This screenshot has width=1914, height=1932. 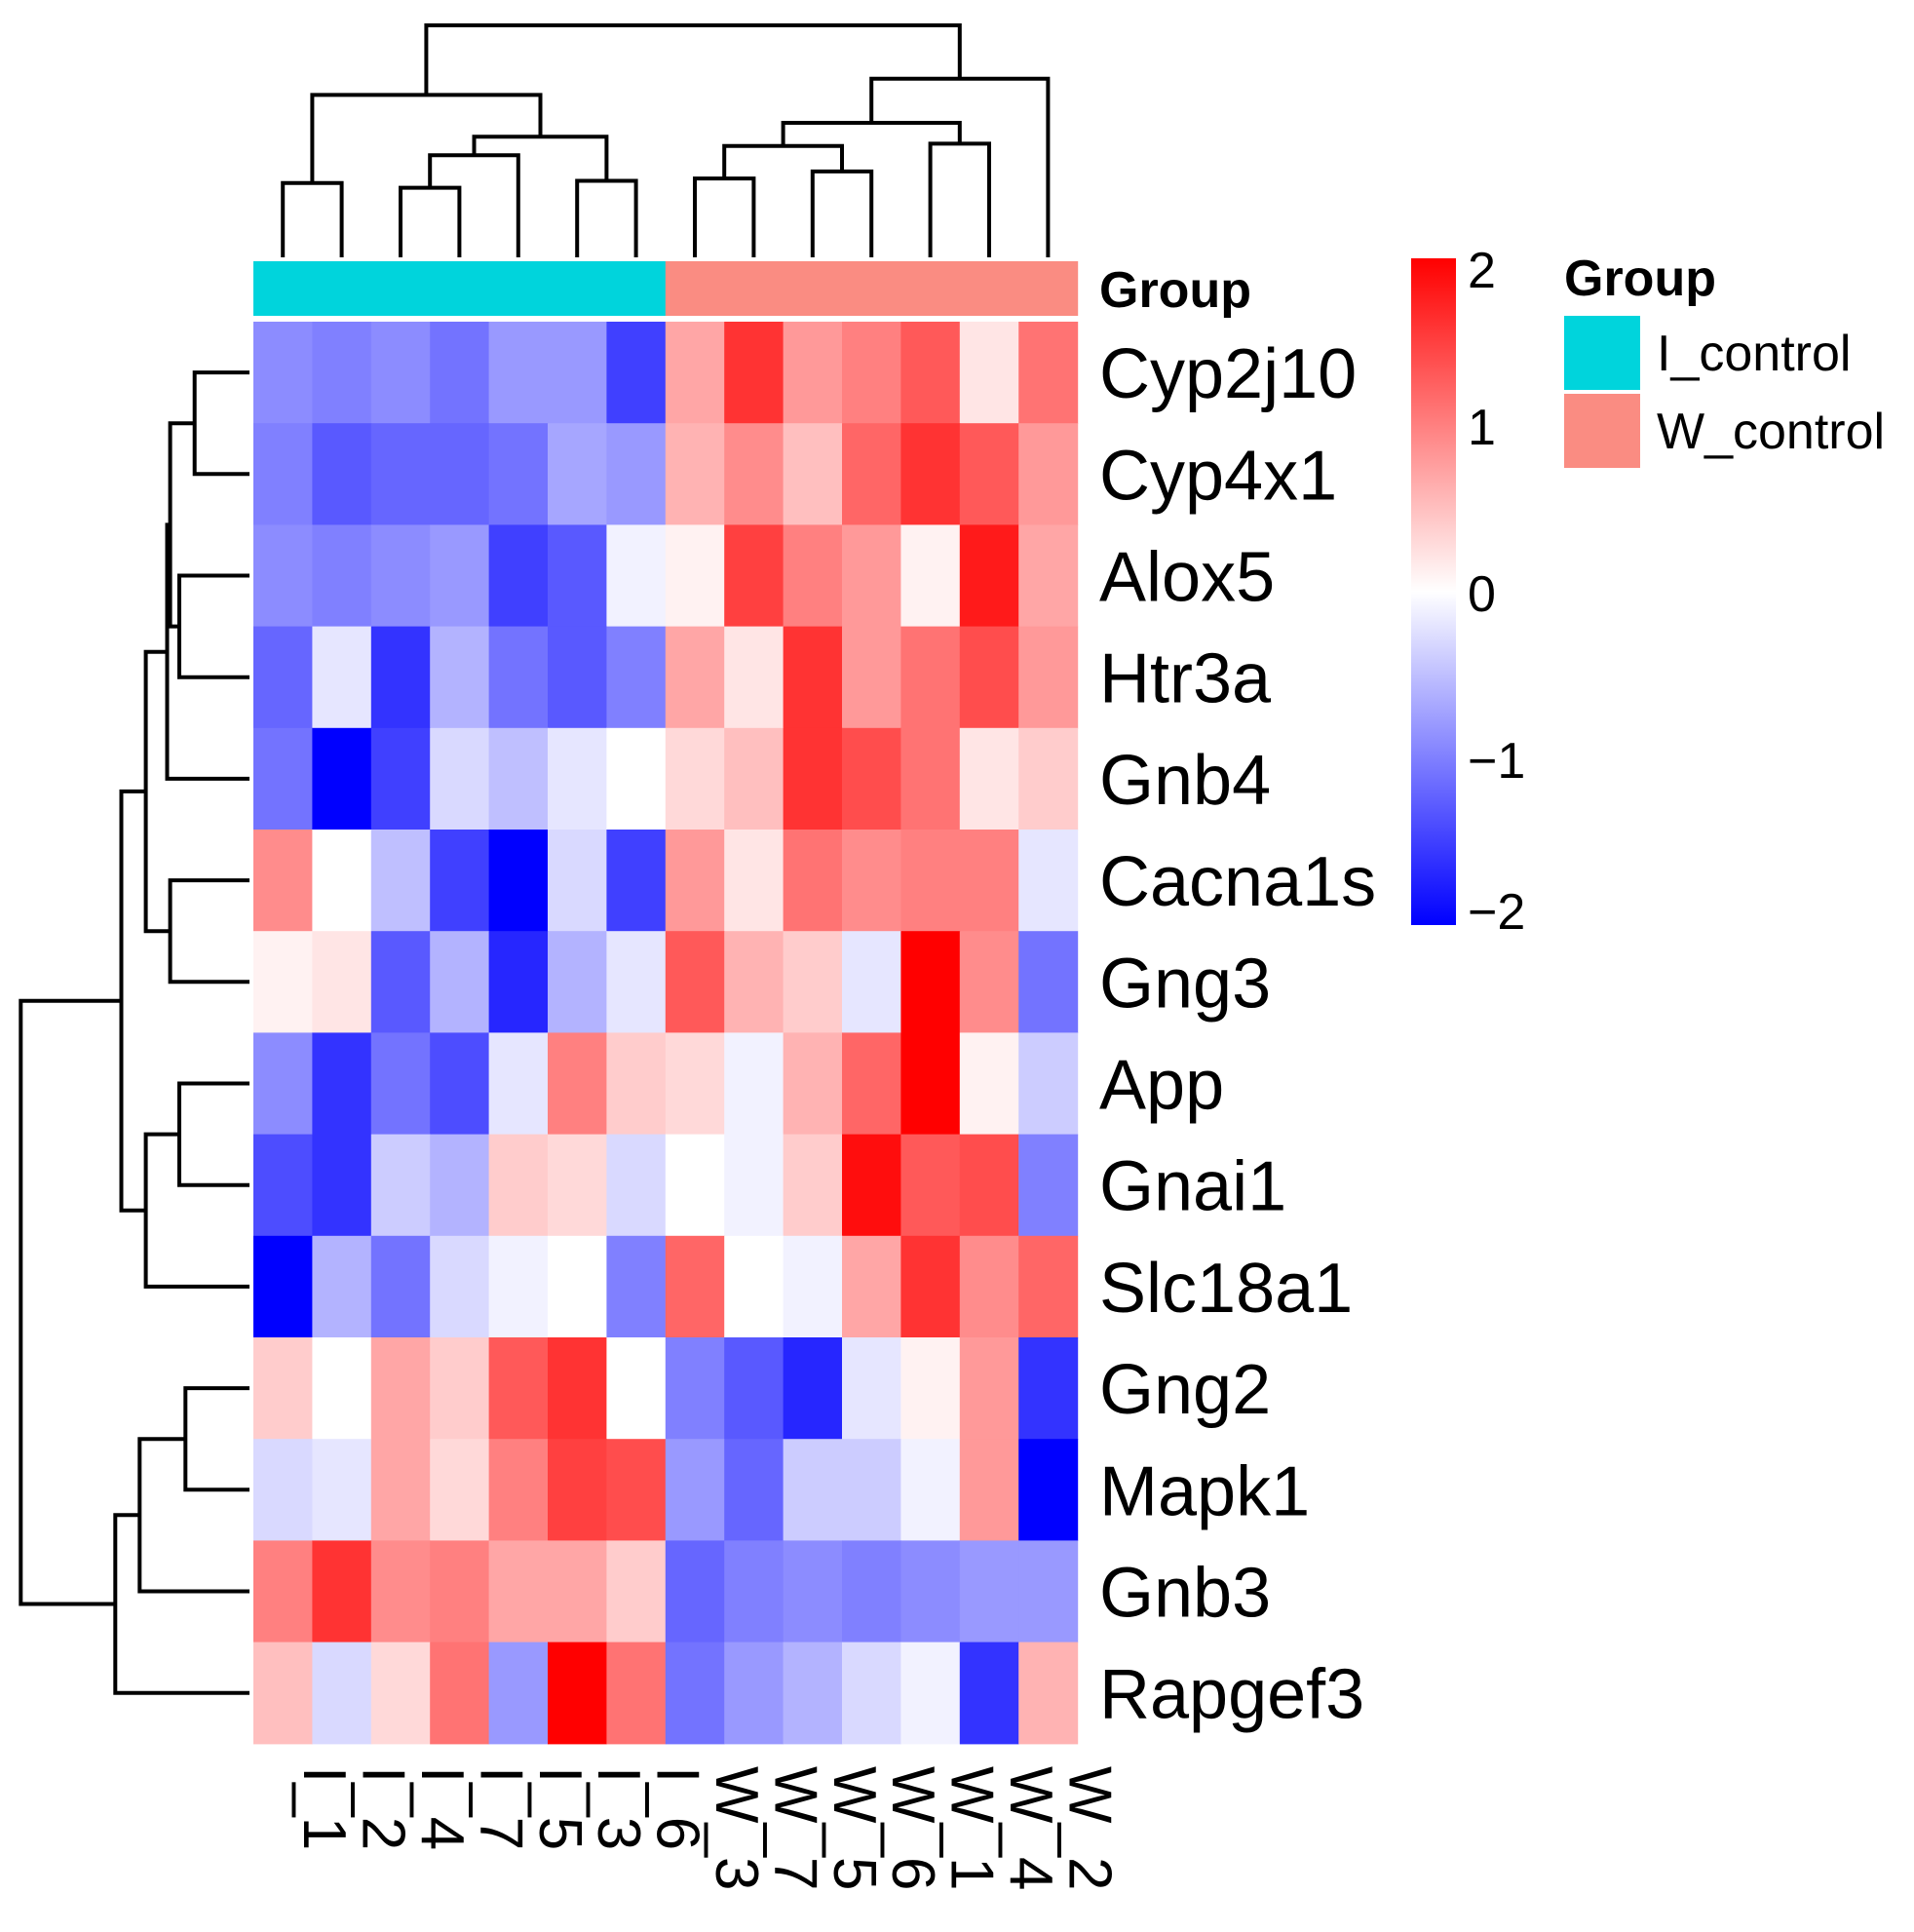 What do you see at coordinates (1482, 271) in the screenshot?
I see `color-scale-tick-label: 2` at bounding box center [1482, 271].